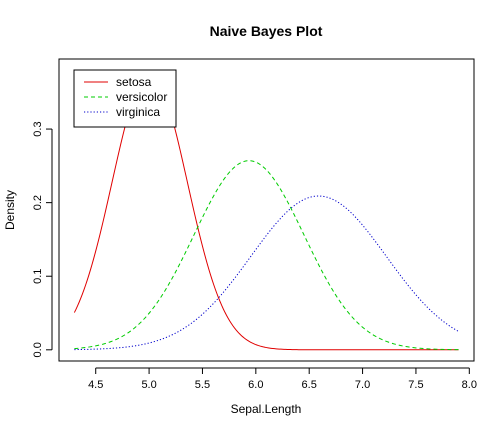 This screenshot has height=432, width=504. What do you see at coordinates (95, 385) in the screenshot?
I see `x-tick-label: 4.5` at bounding box center [95, 385].